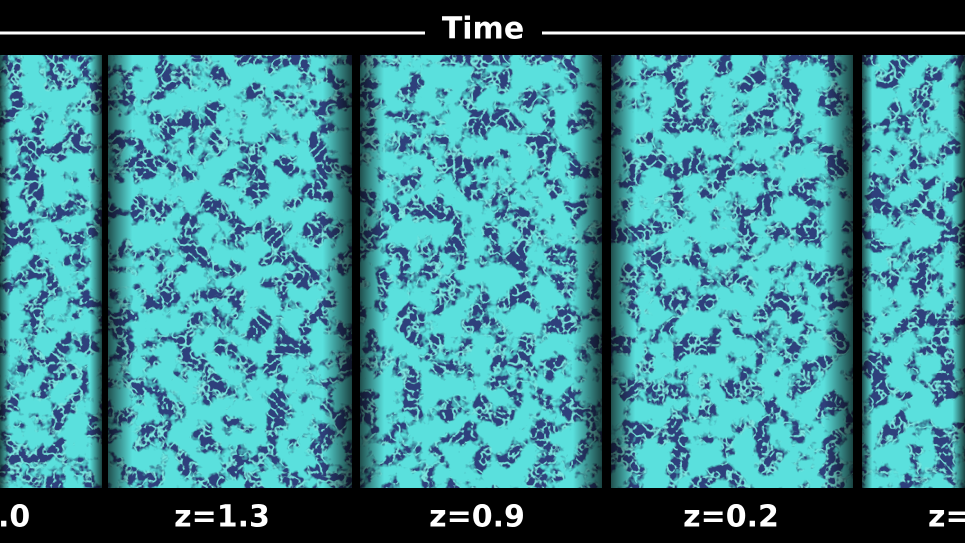  I want to click on panel-label: z=, so click(946, 517).